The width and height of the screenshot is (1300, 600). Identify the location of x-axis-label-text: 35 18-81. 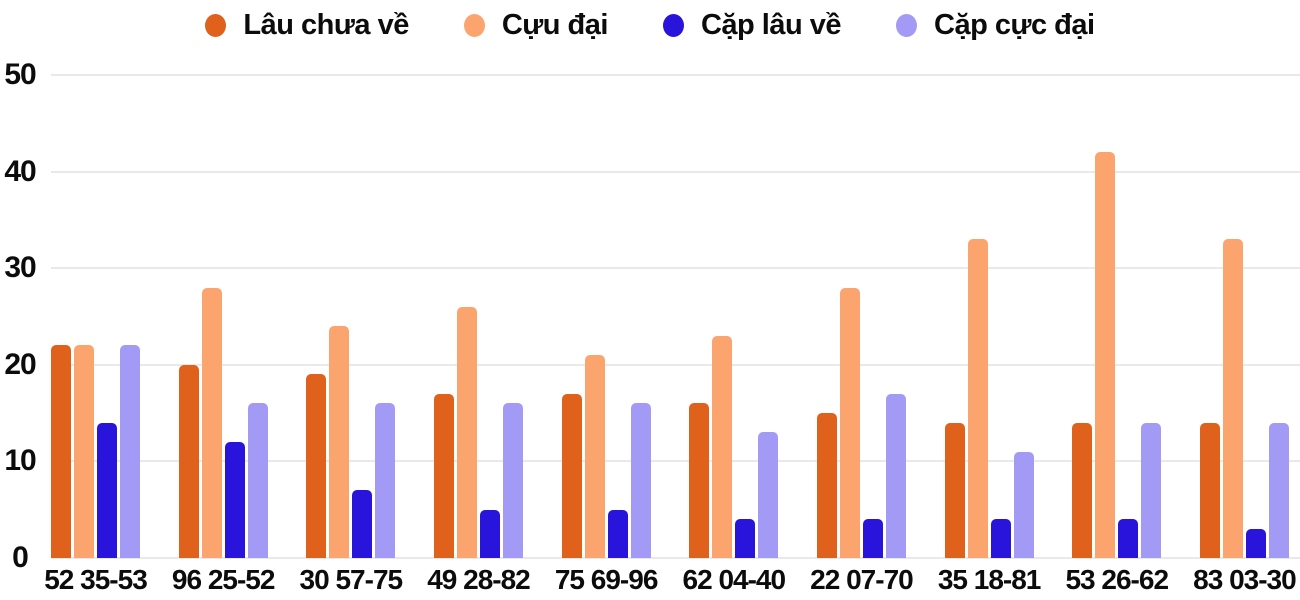
(989, 579).